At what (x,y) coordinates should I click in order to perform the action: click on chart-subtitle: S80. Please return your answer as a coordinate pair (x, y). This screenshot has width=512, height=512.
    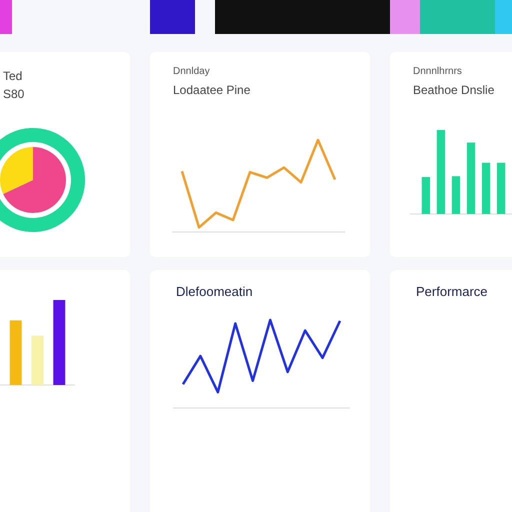
    Looking at the image, I should click on (14, 94).